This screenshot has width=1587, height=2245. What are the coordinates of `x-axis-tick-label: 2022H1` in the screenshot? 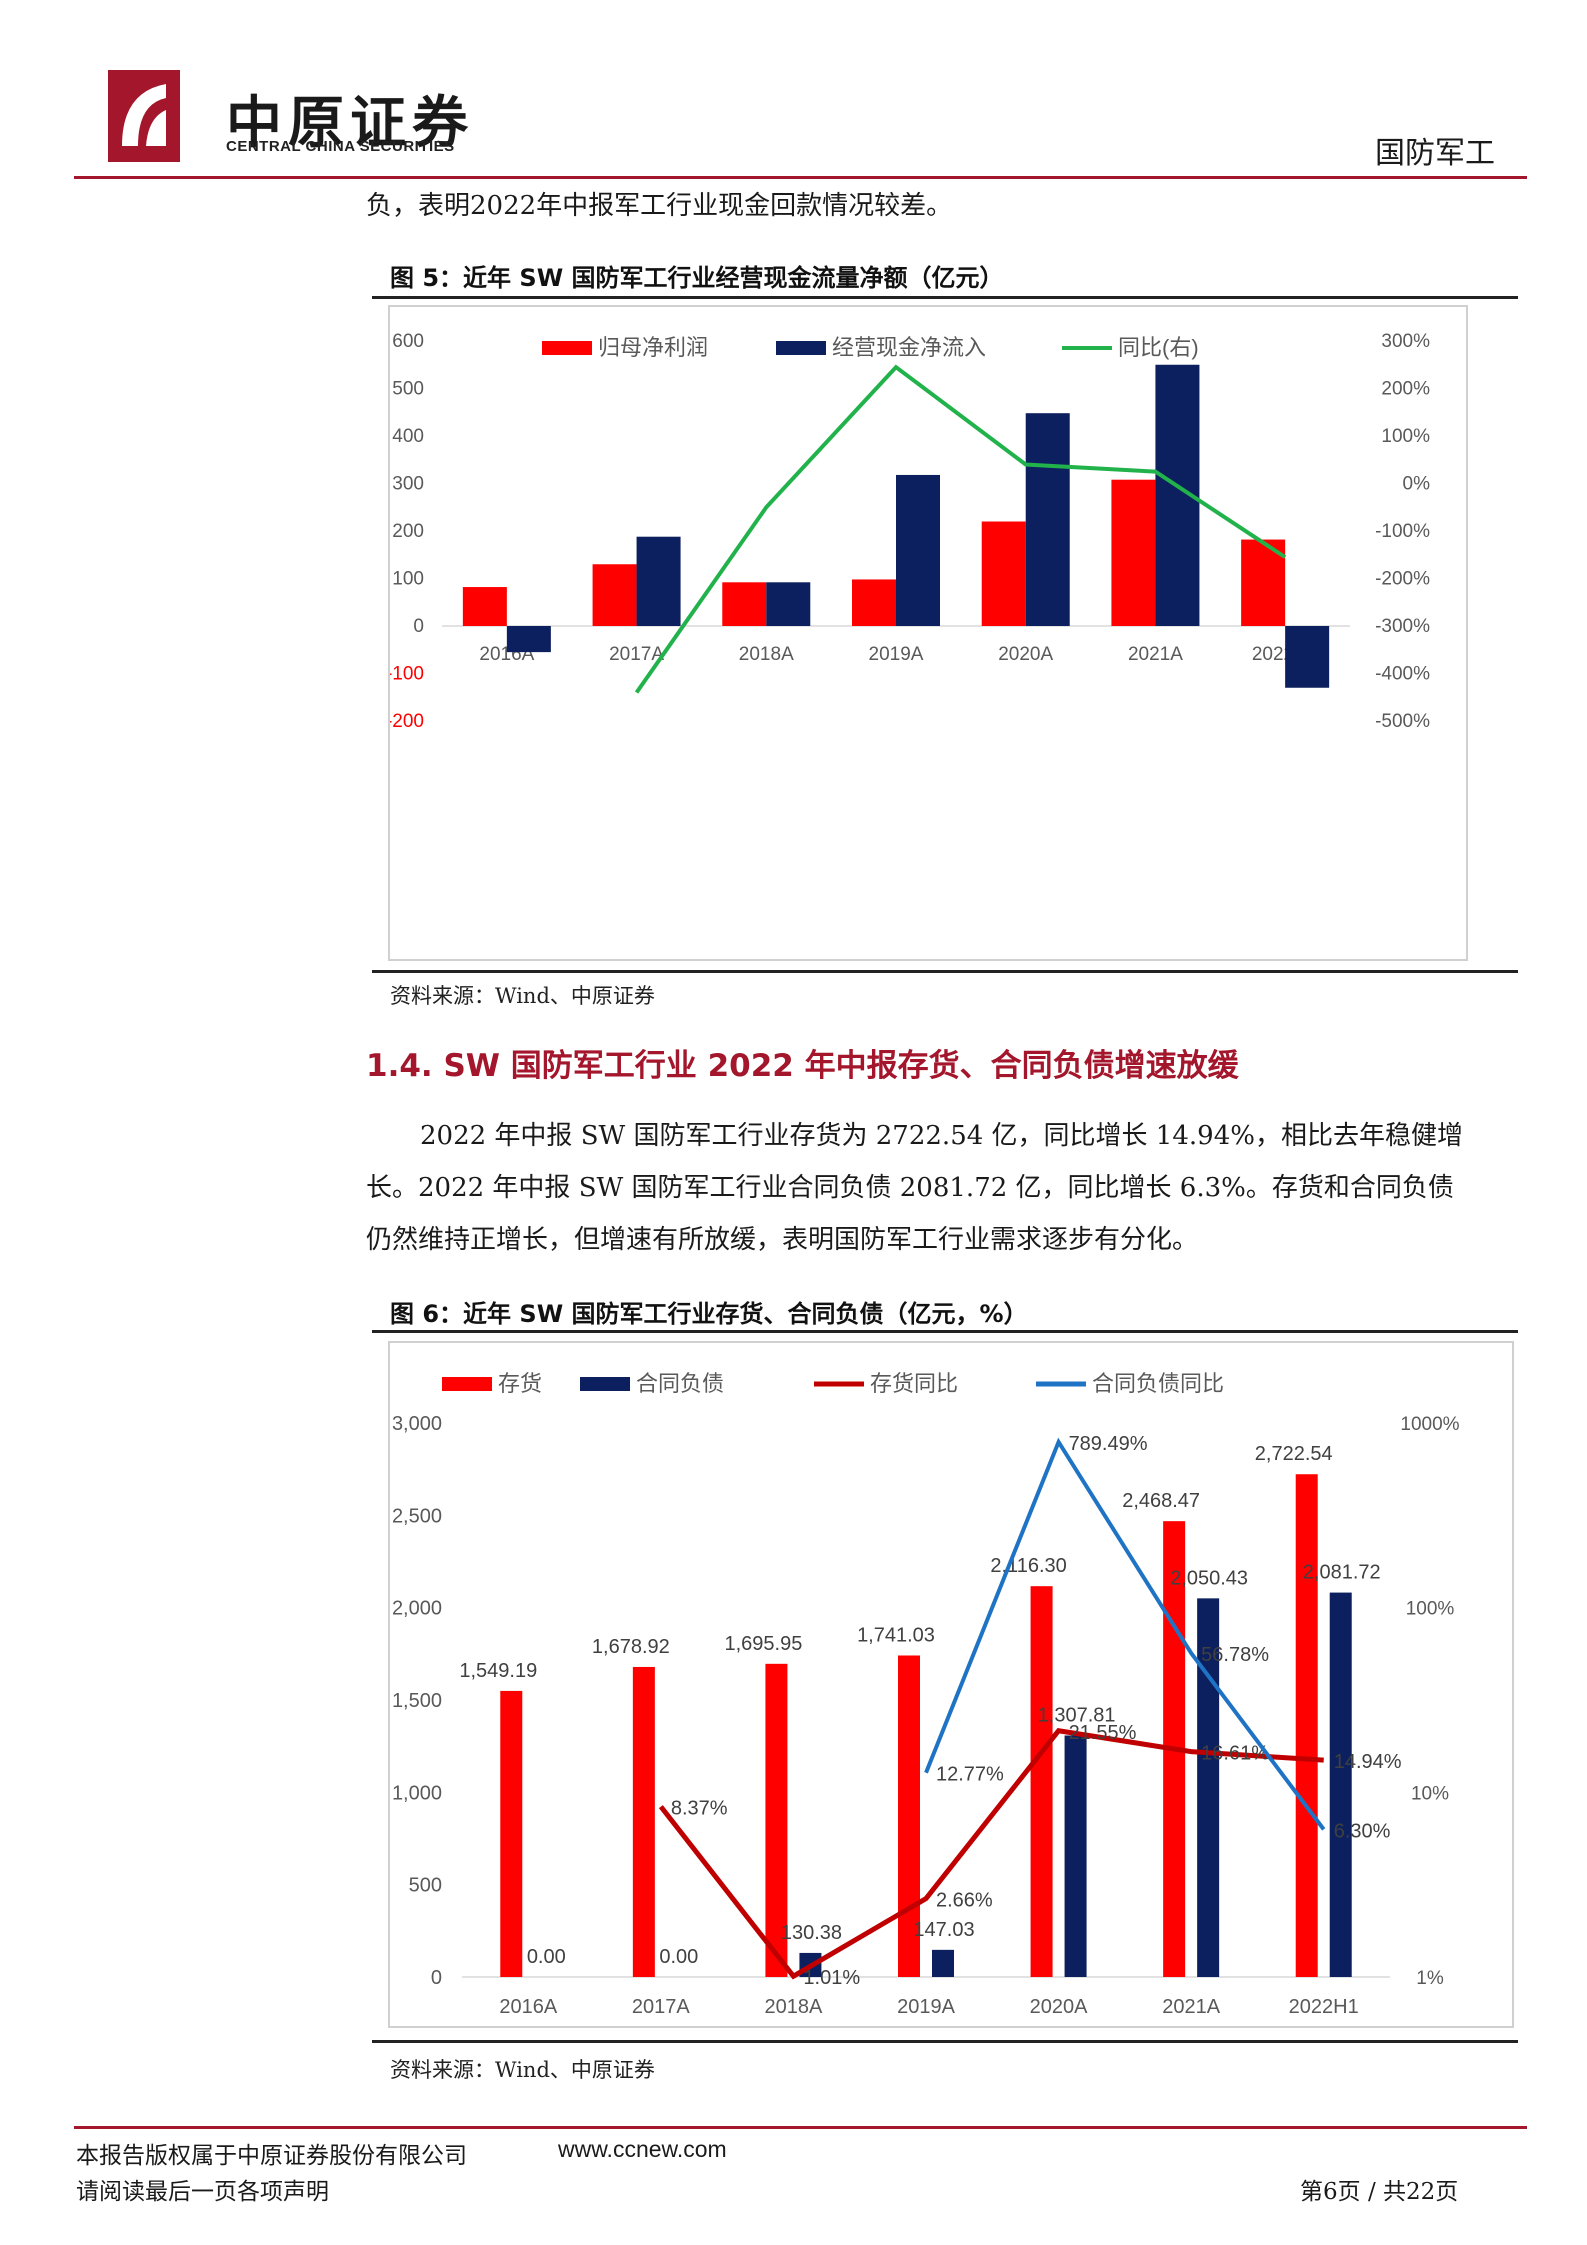 It's located at (1324, 2007).